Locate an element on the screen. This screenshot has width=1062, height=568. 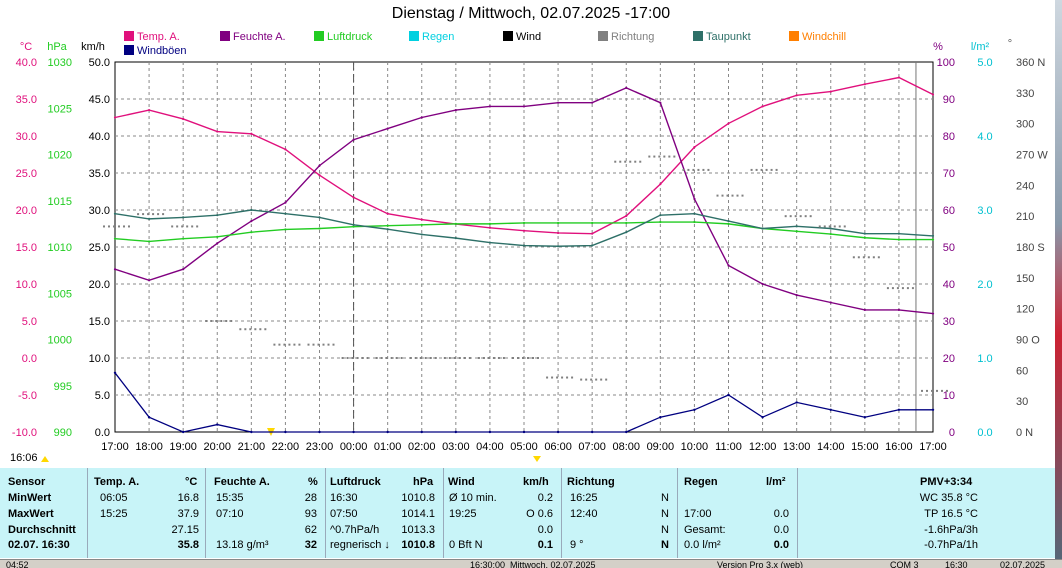
wind-time: 0 Bft N is located at coordinates (466, 545).